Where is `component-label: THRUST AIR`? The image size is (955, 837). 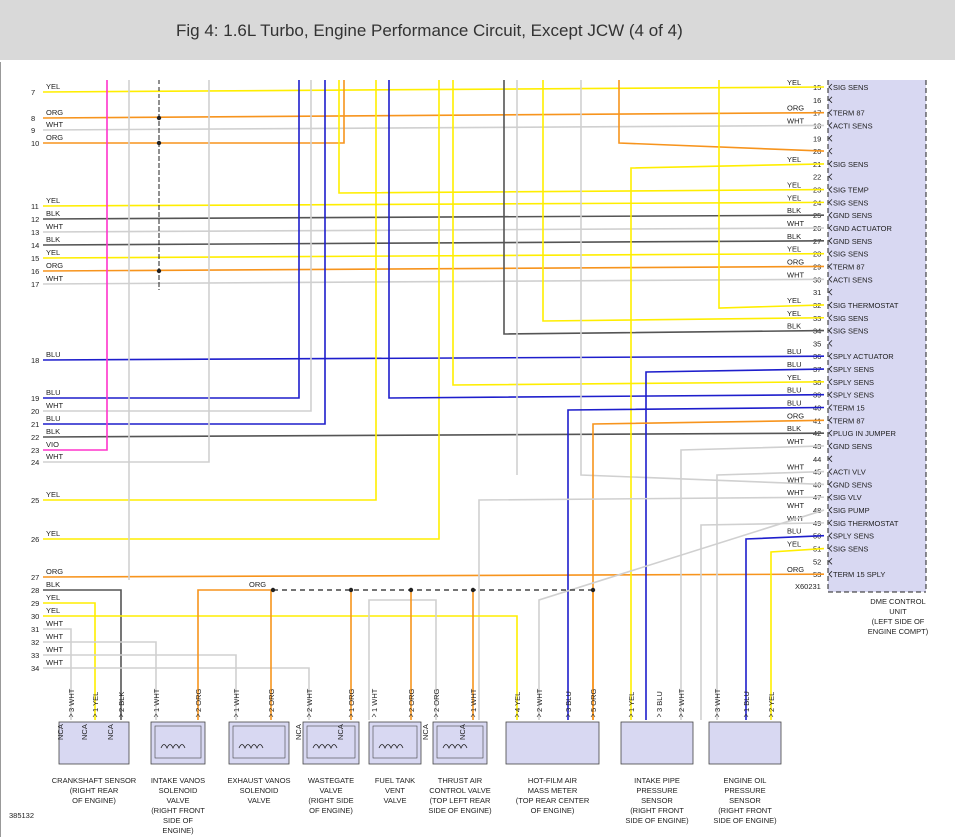
component-label: THRUST AIR is located at coordinates (460, 780).